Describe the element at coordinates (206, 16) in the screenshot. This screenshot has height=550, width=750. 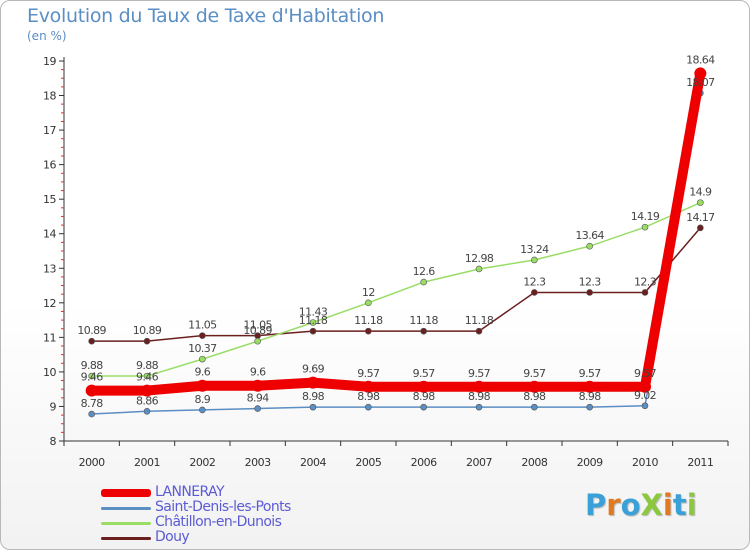
I see `chart-title: Evolution du Taux de Taxe d'Habitation` at that location.